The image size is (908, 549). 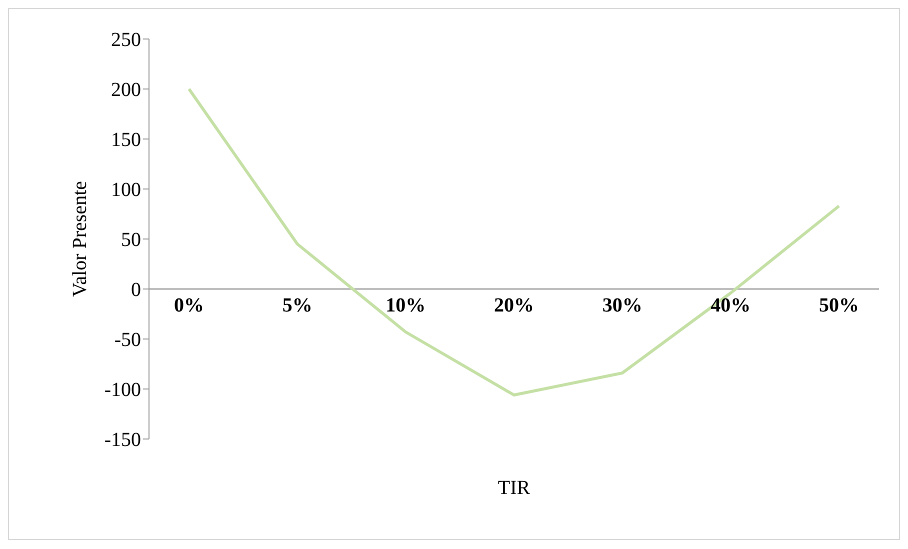 What do you see at coordinates (189, 305) in the screenshot?
I see `x-tick-label: 0%` at bounding box center [189, 305].